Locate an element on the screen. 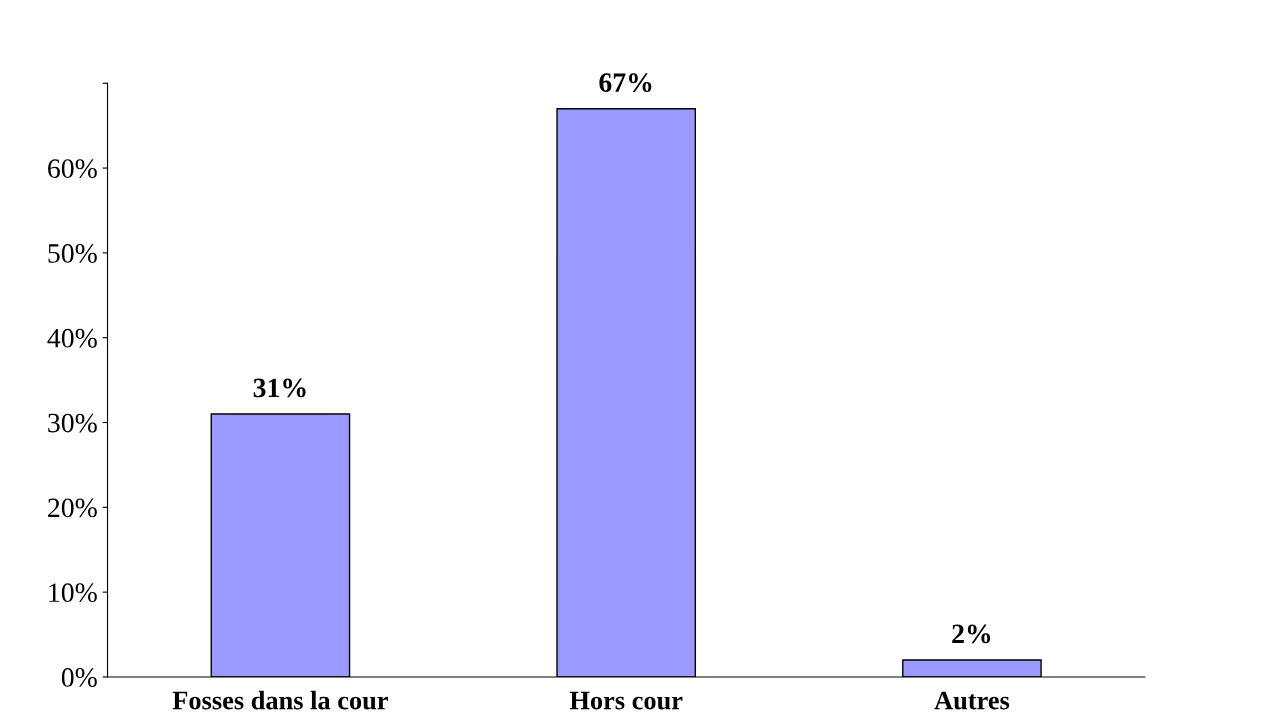 Image resolution: width=1265 pixels, height=724 pixels. data-label: 2% is located at coordinates (971, 634).